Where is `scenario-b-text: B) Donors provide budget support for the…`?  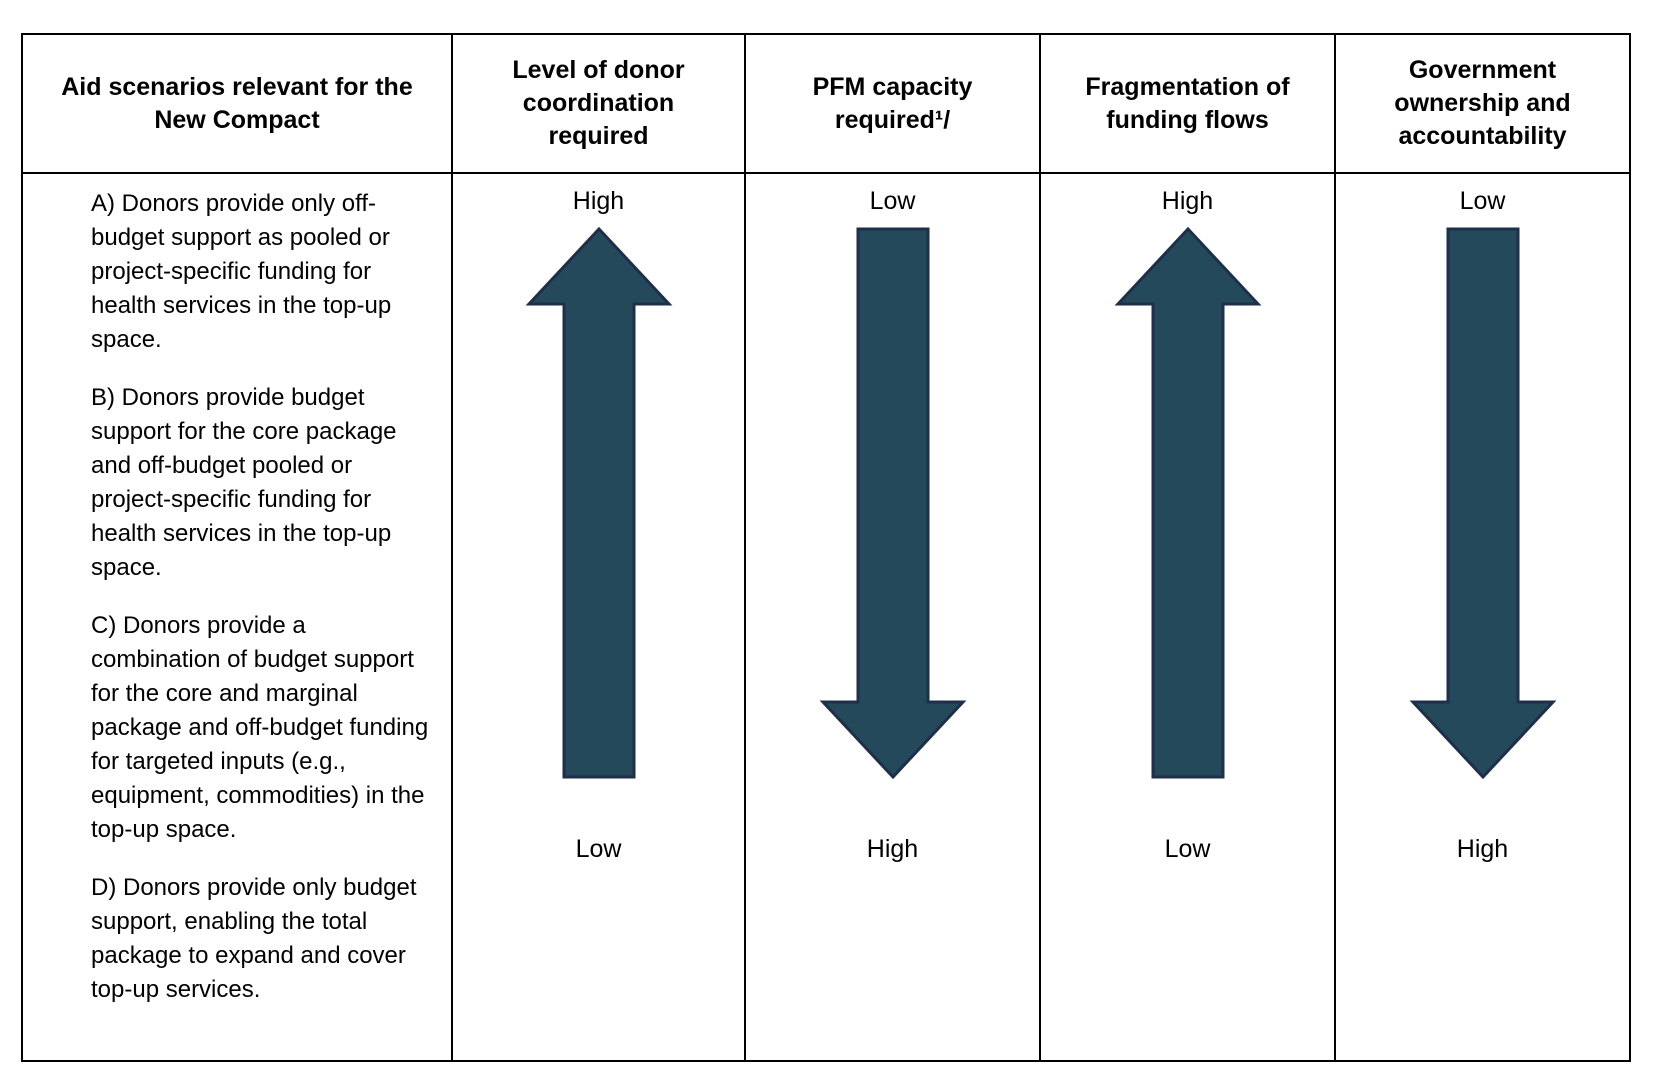 scenario-b-text: B) Donors provide budget support for the… is located at coordinates (244, 482).